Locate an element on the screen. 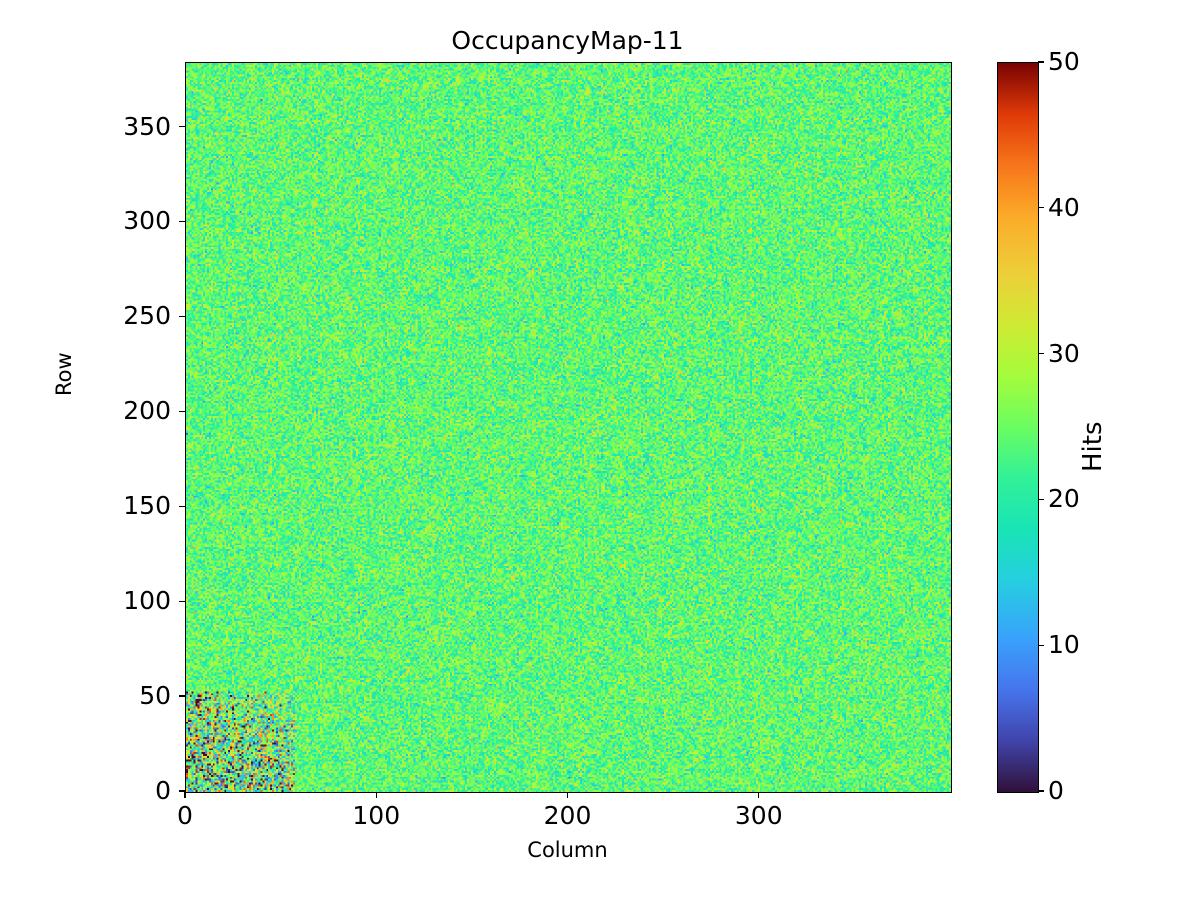  x-tick-label: 300 is located at coordinates (758, 815).